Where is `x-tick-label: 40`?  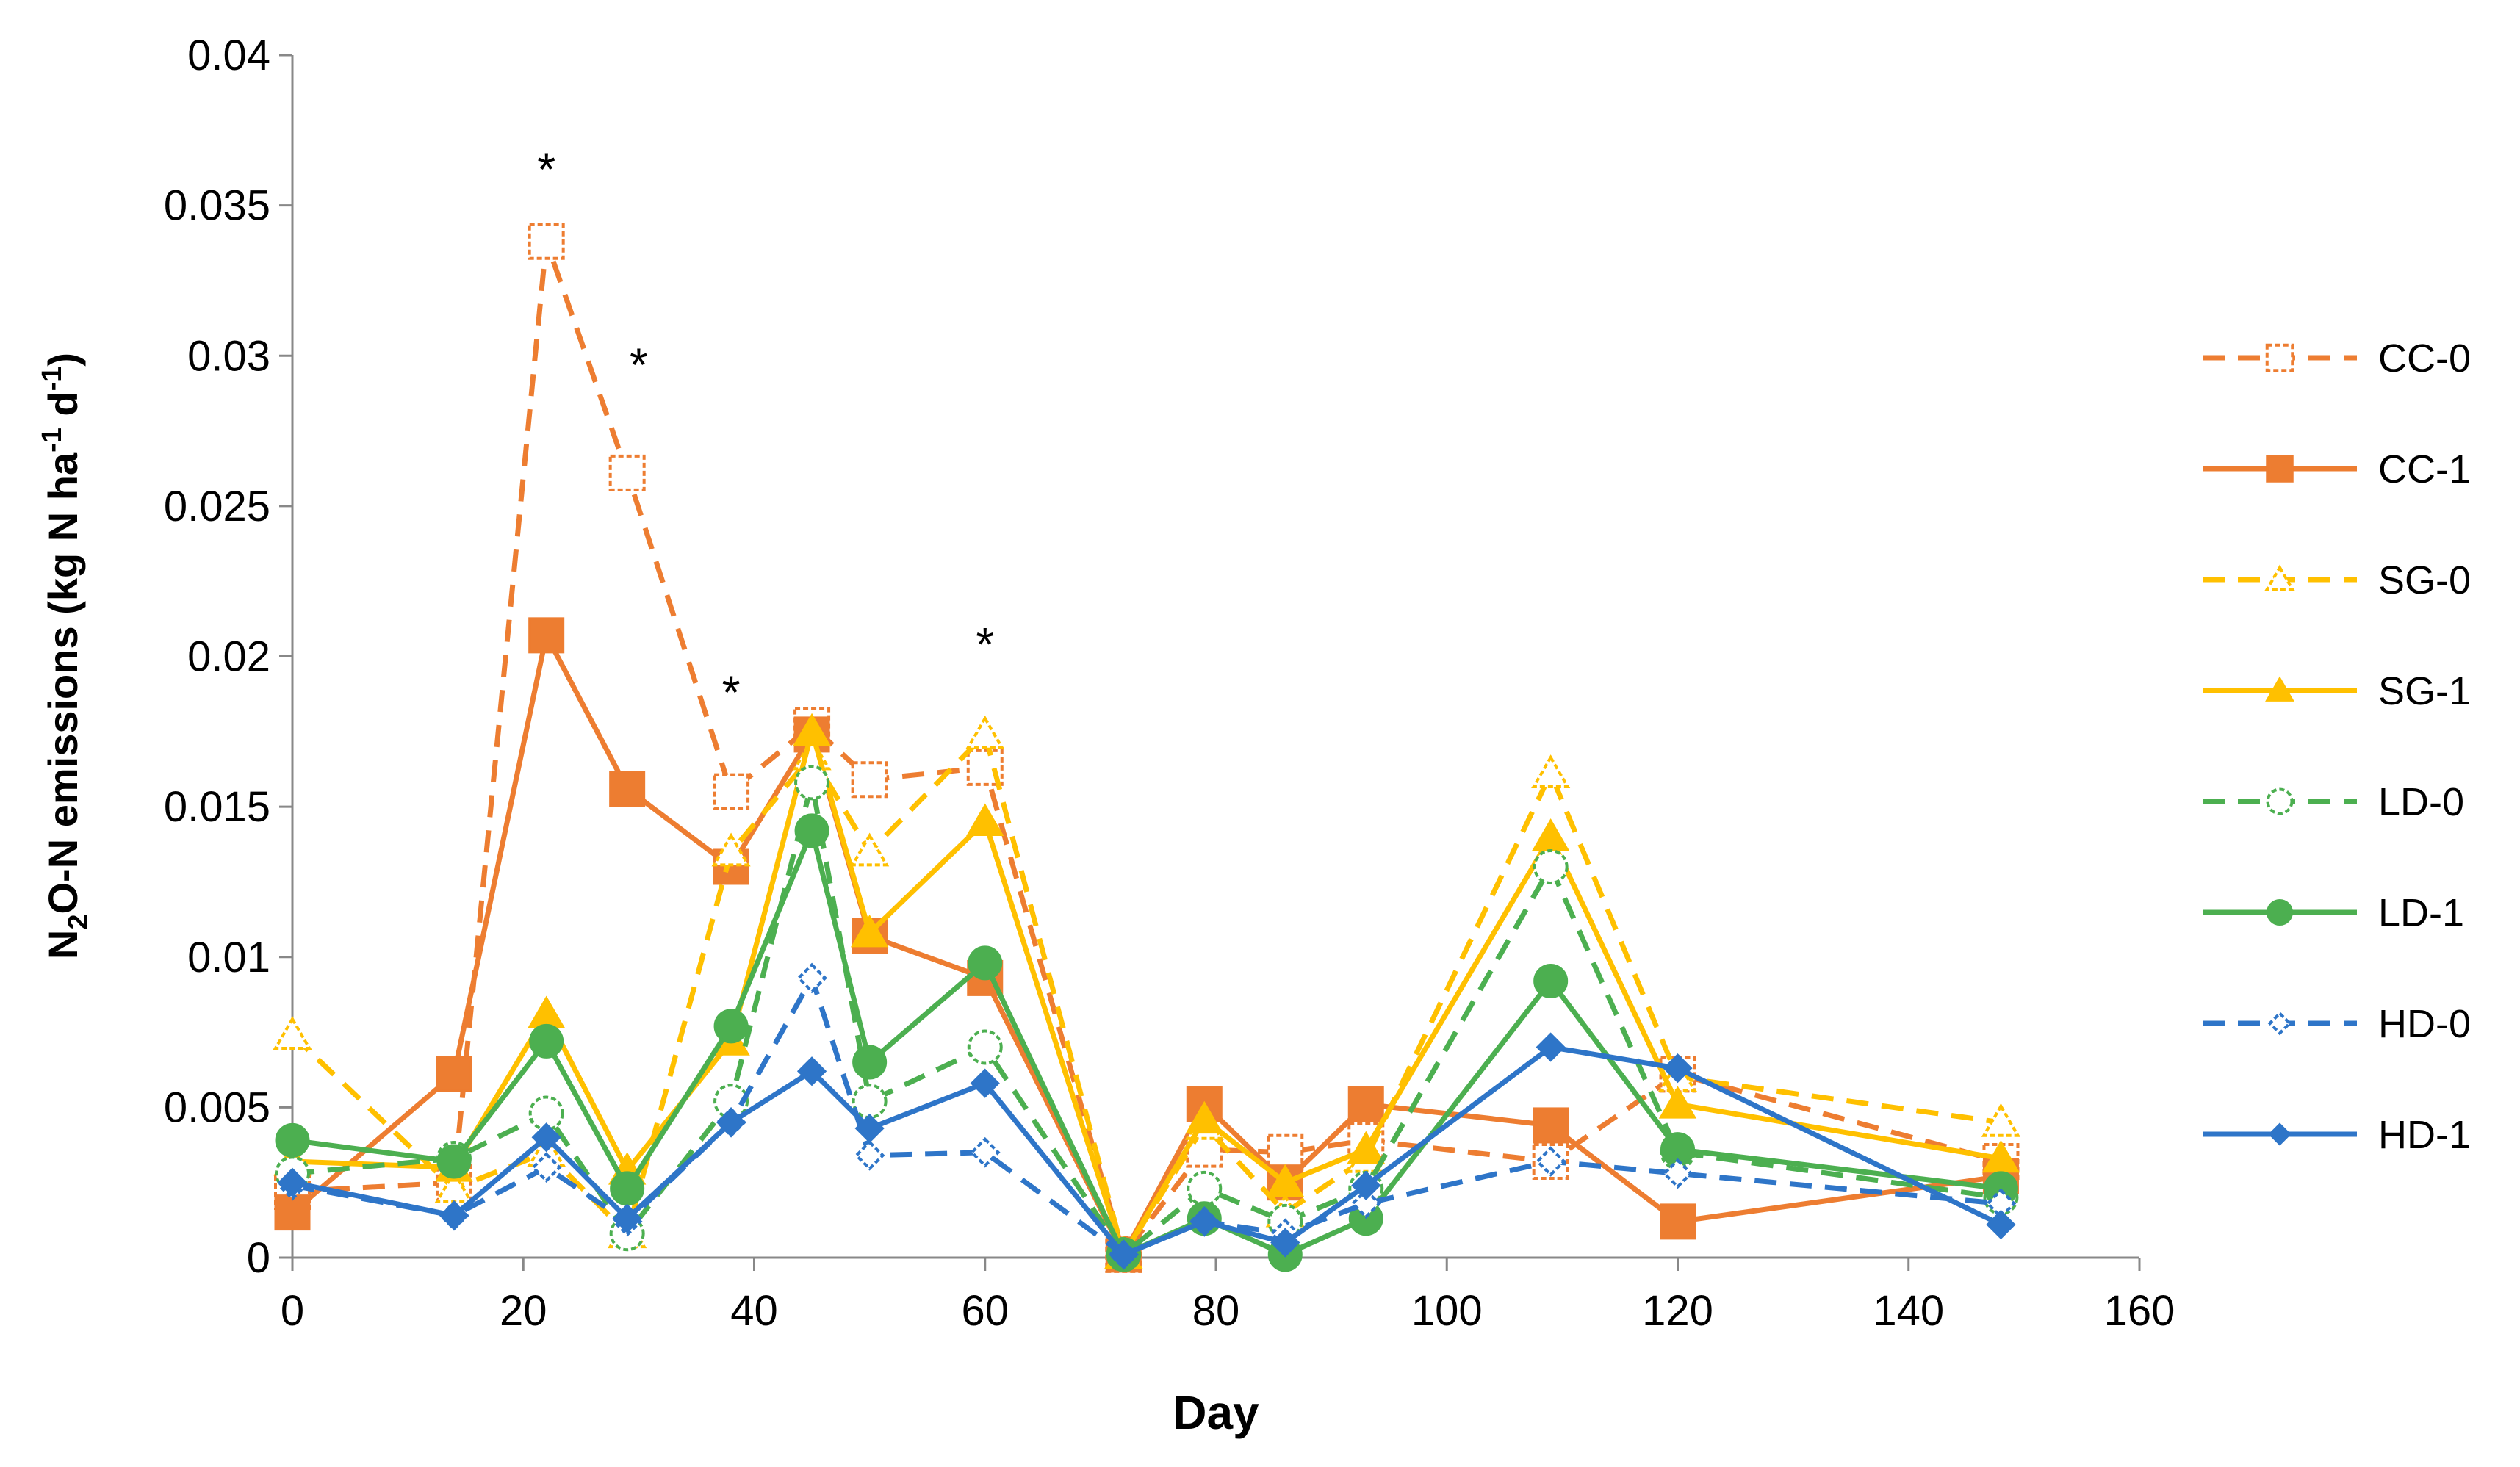
x-tick-label: 40 is located at coordinates (754, 1311).